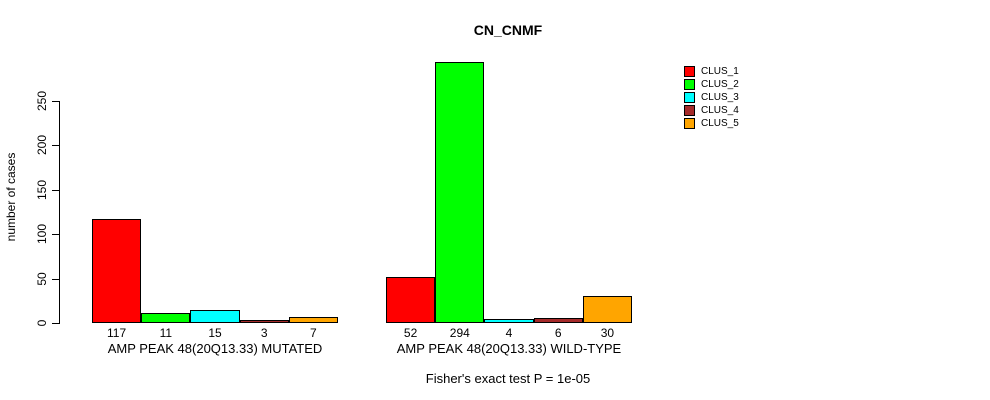  Describe the element at coordinates (509, 333) in the screenshot. I see `bar-value-label: 4` at that location.